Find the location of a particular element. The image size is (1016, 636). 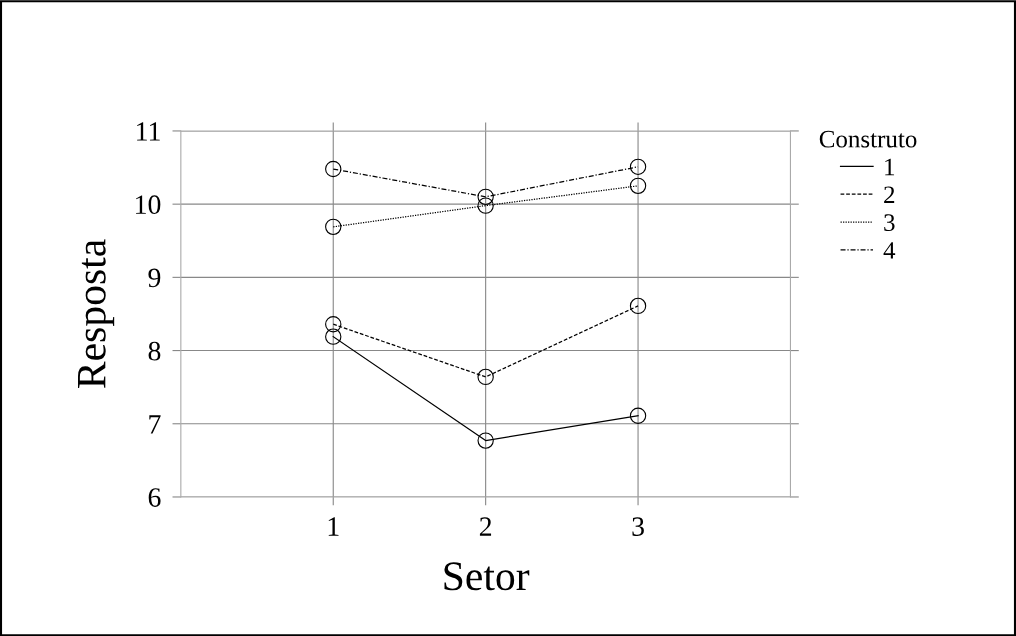

y-tick-label: 9 is located at coordinates (154, 278).